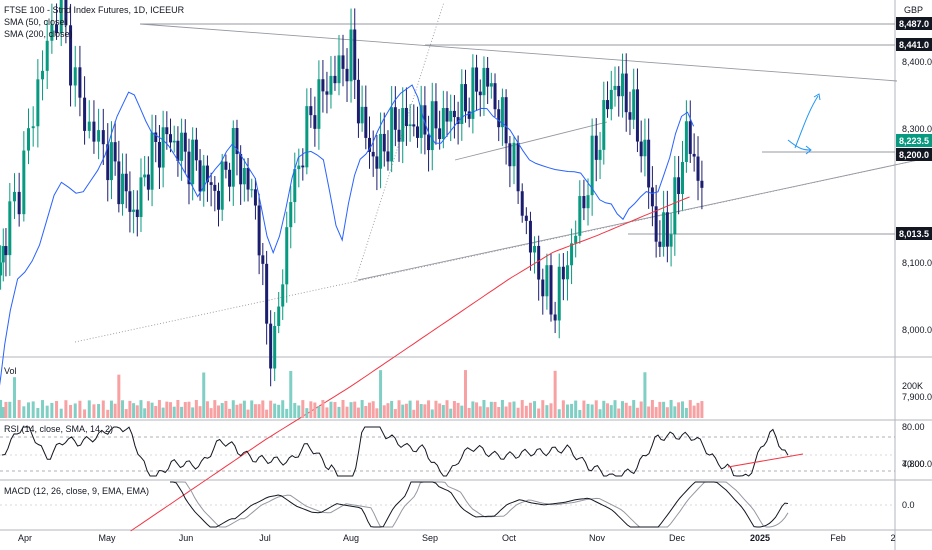 The height and width of the screenshot is (550, 932). Describe the element at coordinates (914, 234) in the screenshot. I see `price-badge-label: 8,013.5` at that location.